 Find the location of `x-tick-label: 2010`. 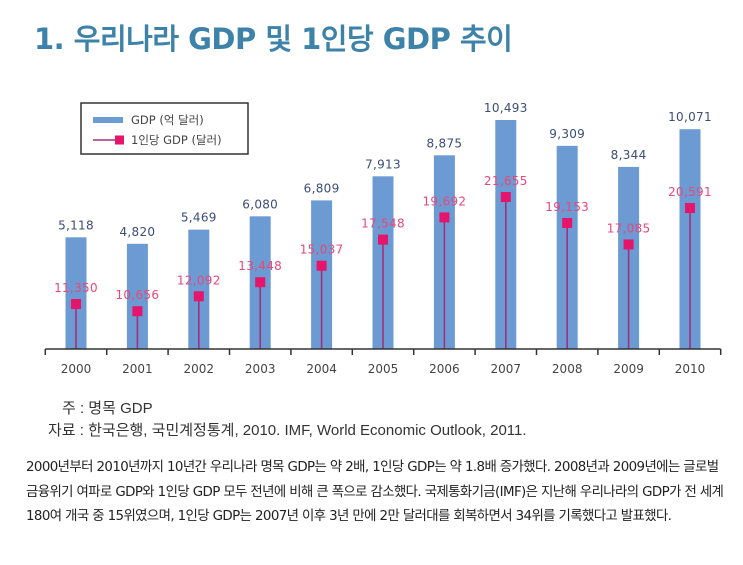

x-tick-label: 2010 is located at coordinates (690, 369).